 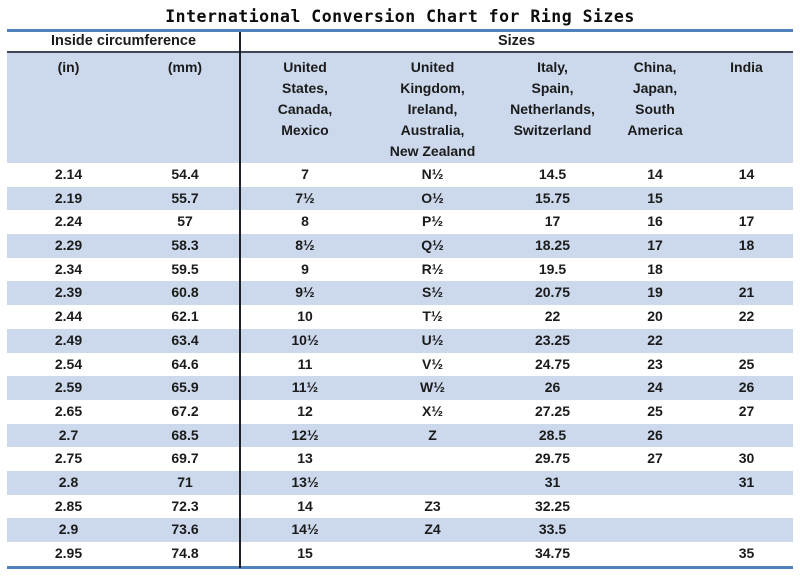 What do you see at coordinates (185, 292) in the screenshot?
I see `table-cell: 60.8` at bounding box center [185, 292].